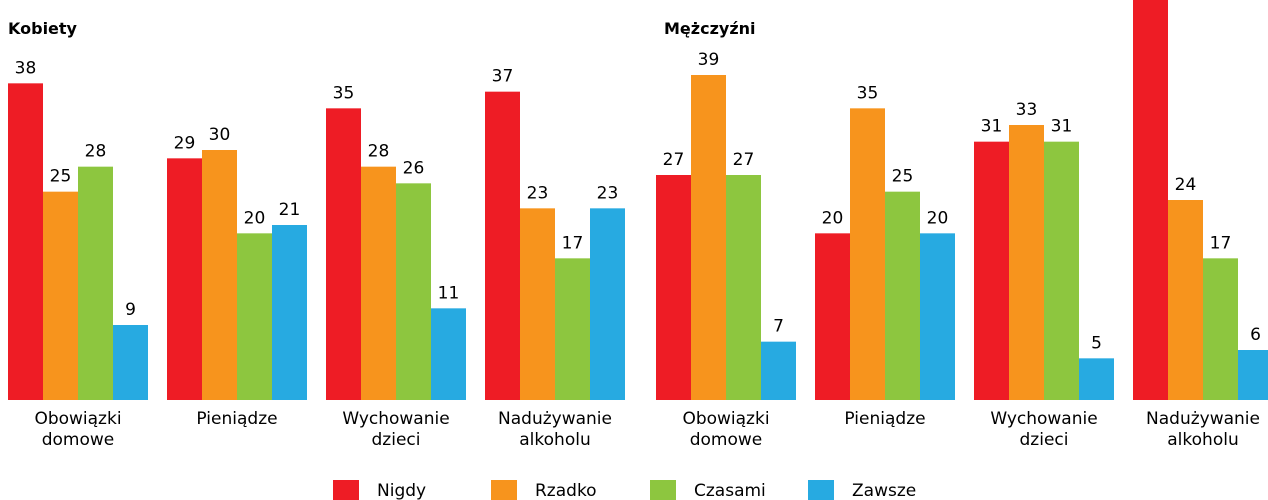 The image size is (1268, 500). What do you see at coordinates (1186, 185) in the screenshot?
I see `value-label: 24` at bounding box center [1186, 185].